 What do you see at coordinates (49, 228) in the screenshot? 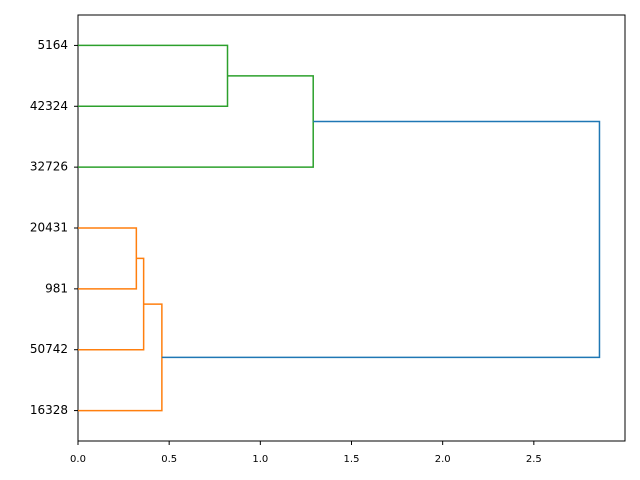
I see `leaf-label: 20431` at bounding box center [49, 228].